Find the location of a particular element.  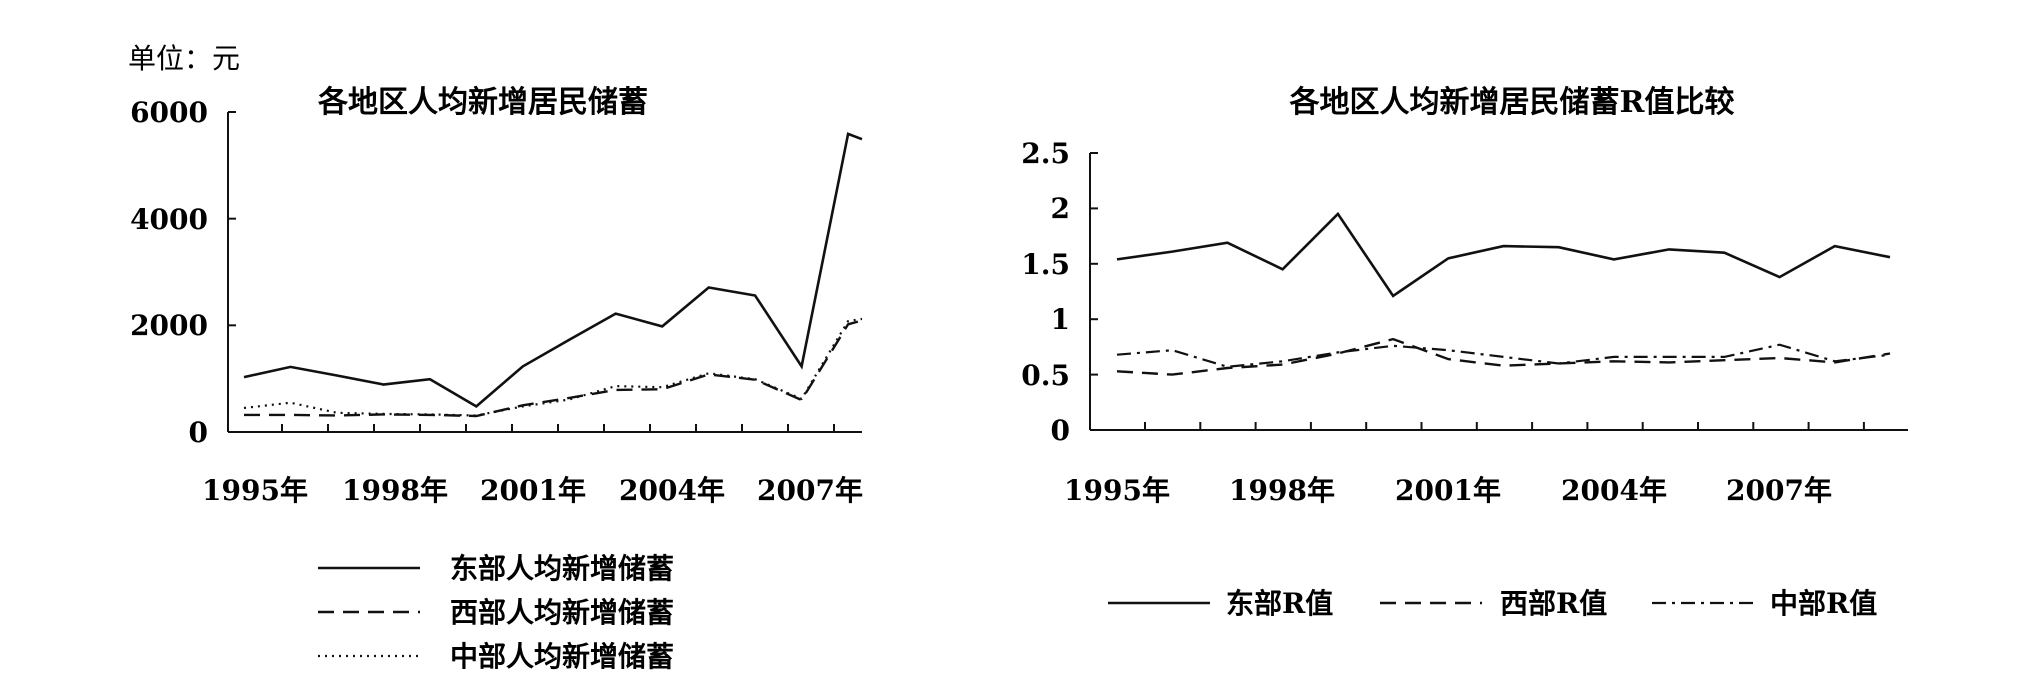

y-tick-label: 2.5 is located at coordinates (1045, 153).